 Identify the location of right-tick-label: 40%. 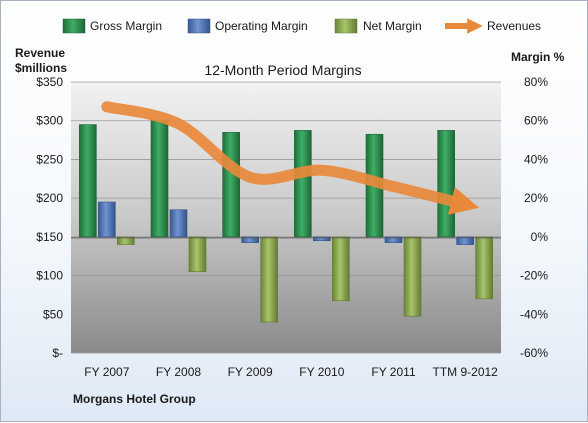
(536, 159).